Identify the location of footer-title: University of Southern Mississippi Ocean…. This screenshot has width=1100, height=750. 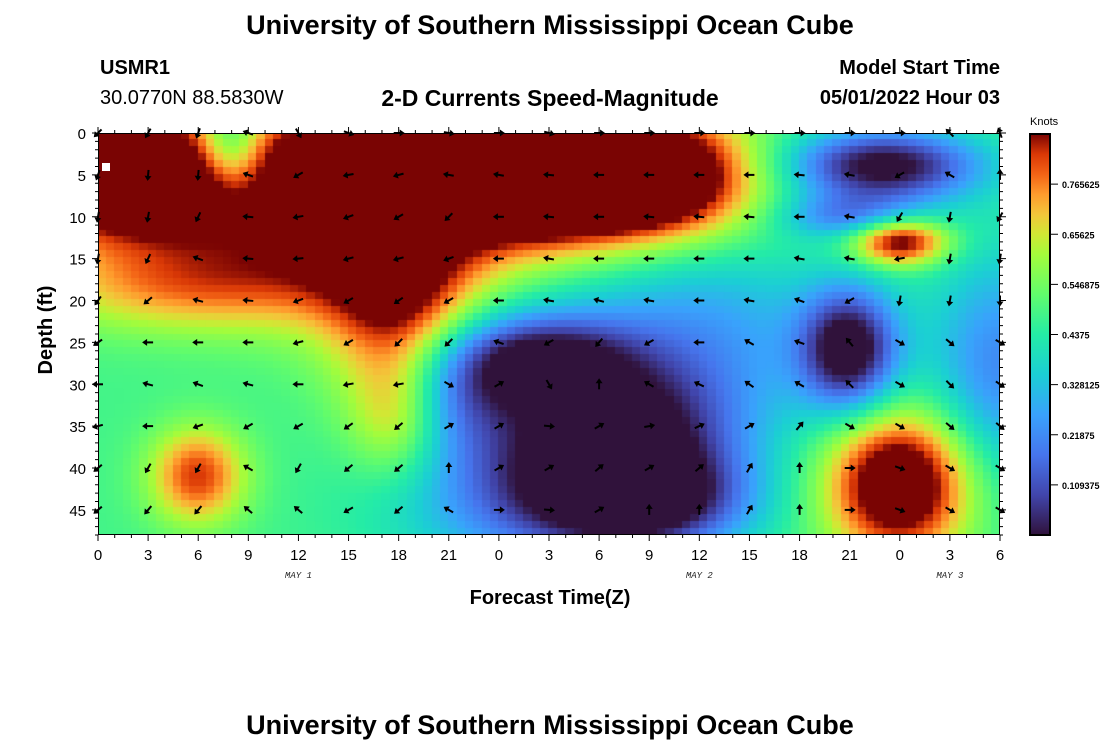
(550, 725).